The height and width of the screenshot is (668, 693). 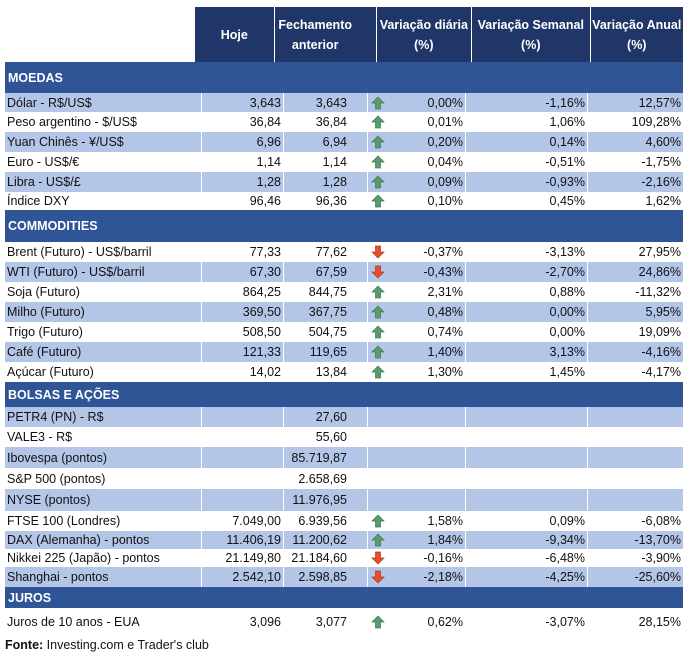 I want to click on hoje-value: 7.049,00, so click(x=242, y=521).